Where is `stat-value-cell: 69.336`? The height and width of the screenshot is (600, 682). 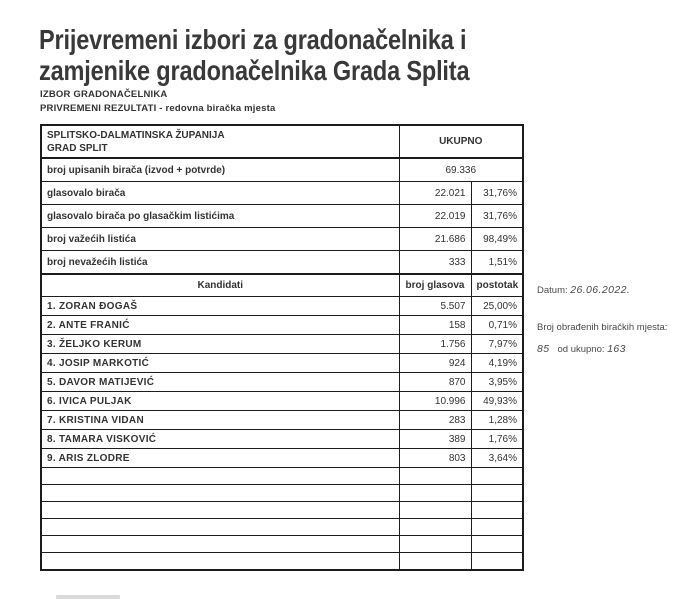 stat-value-cell: 69.336 is located at coordinates (461, 169).